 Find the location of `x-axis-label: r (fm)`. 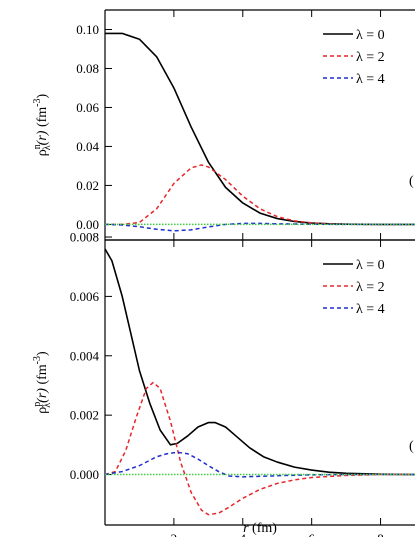

x-axis-label: r (fm) is located at coordinates (260, 528).